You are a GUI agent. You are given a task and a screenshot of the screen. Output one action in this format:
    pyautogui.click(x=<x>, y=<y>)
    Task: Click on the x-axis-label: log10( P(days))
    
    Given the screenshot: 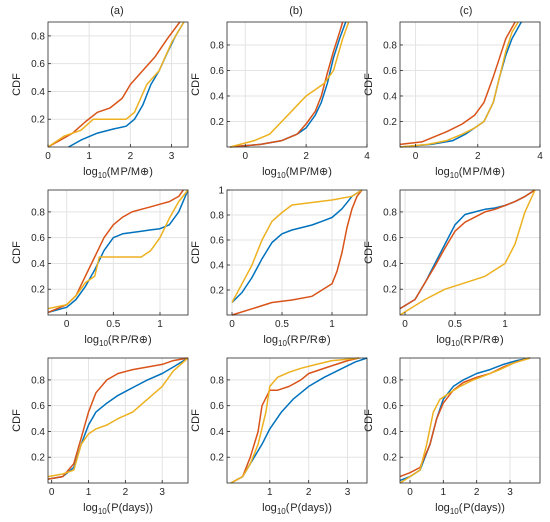 What is the action you would take?
    pyautogui.click(x=297, y=509)
    